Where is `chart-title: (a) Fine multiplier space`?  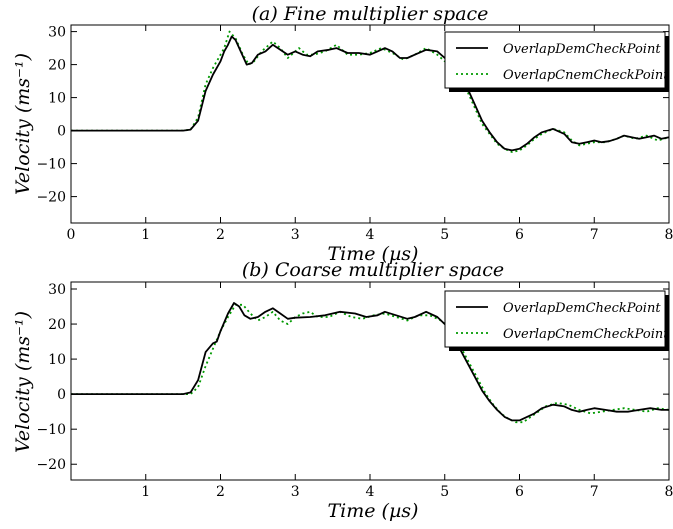
chart-title: (a) Fine multiplier space is located at coordinates (370, 14).